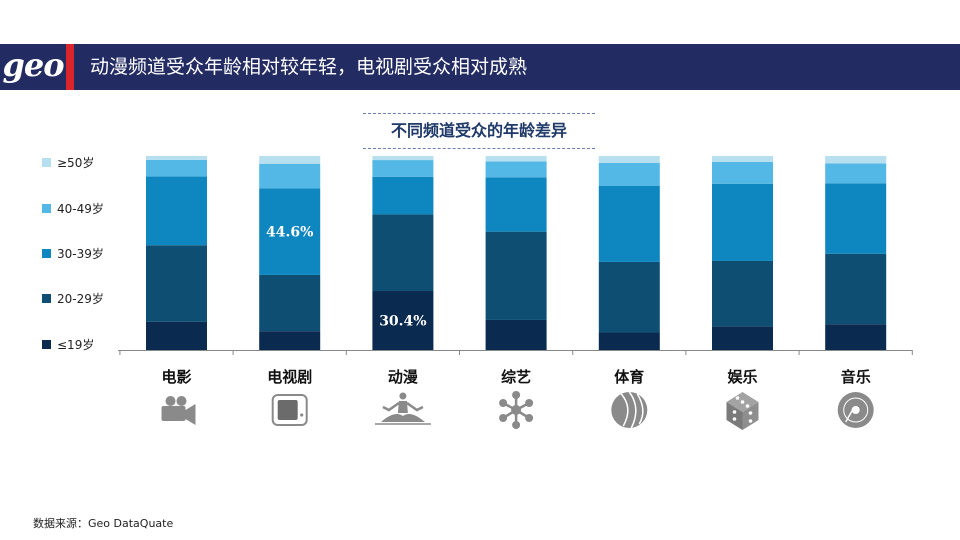 This screenshot has height=540, width=960. I want to click on logo-text: geo, so click(33, 65).